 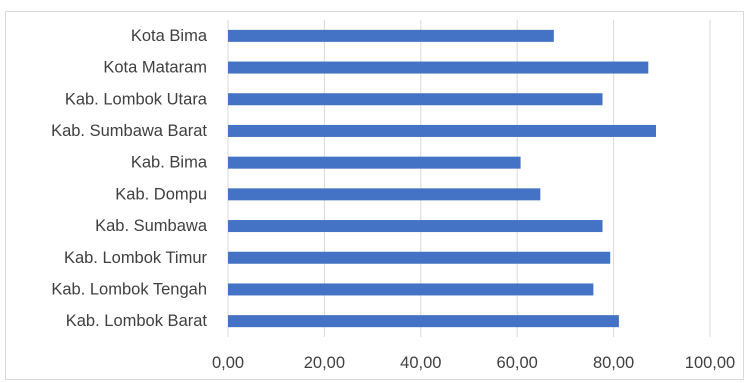 What do you see at coordinates (129, 131) in the screenshot?
I see `category-label: Kab. Sumbawa Barat` at bounding box center [129, 131].